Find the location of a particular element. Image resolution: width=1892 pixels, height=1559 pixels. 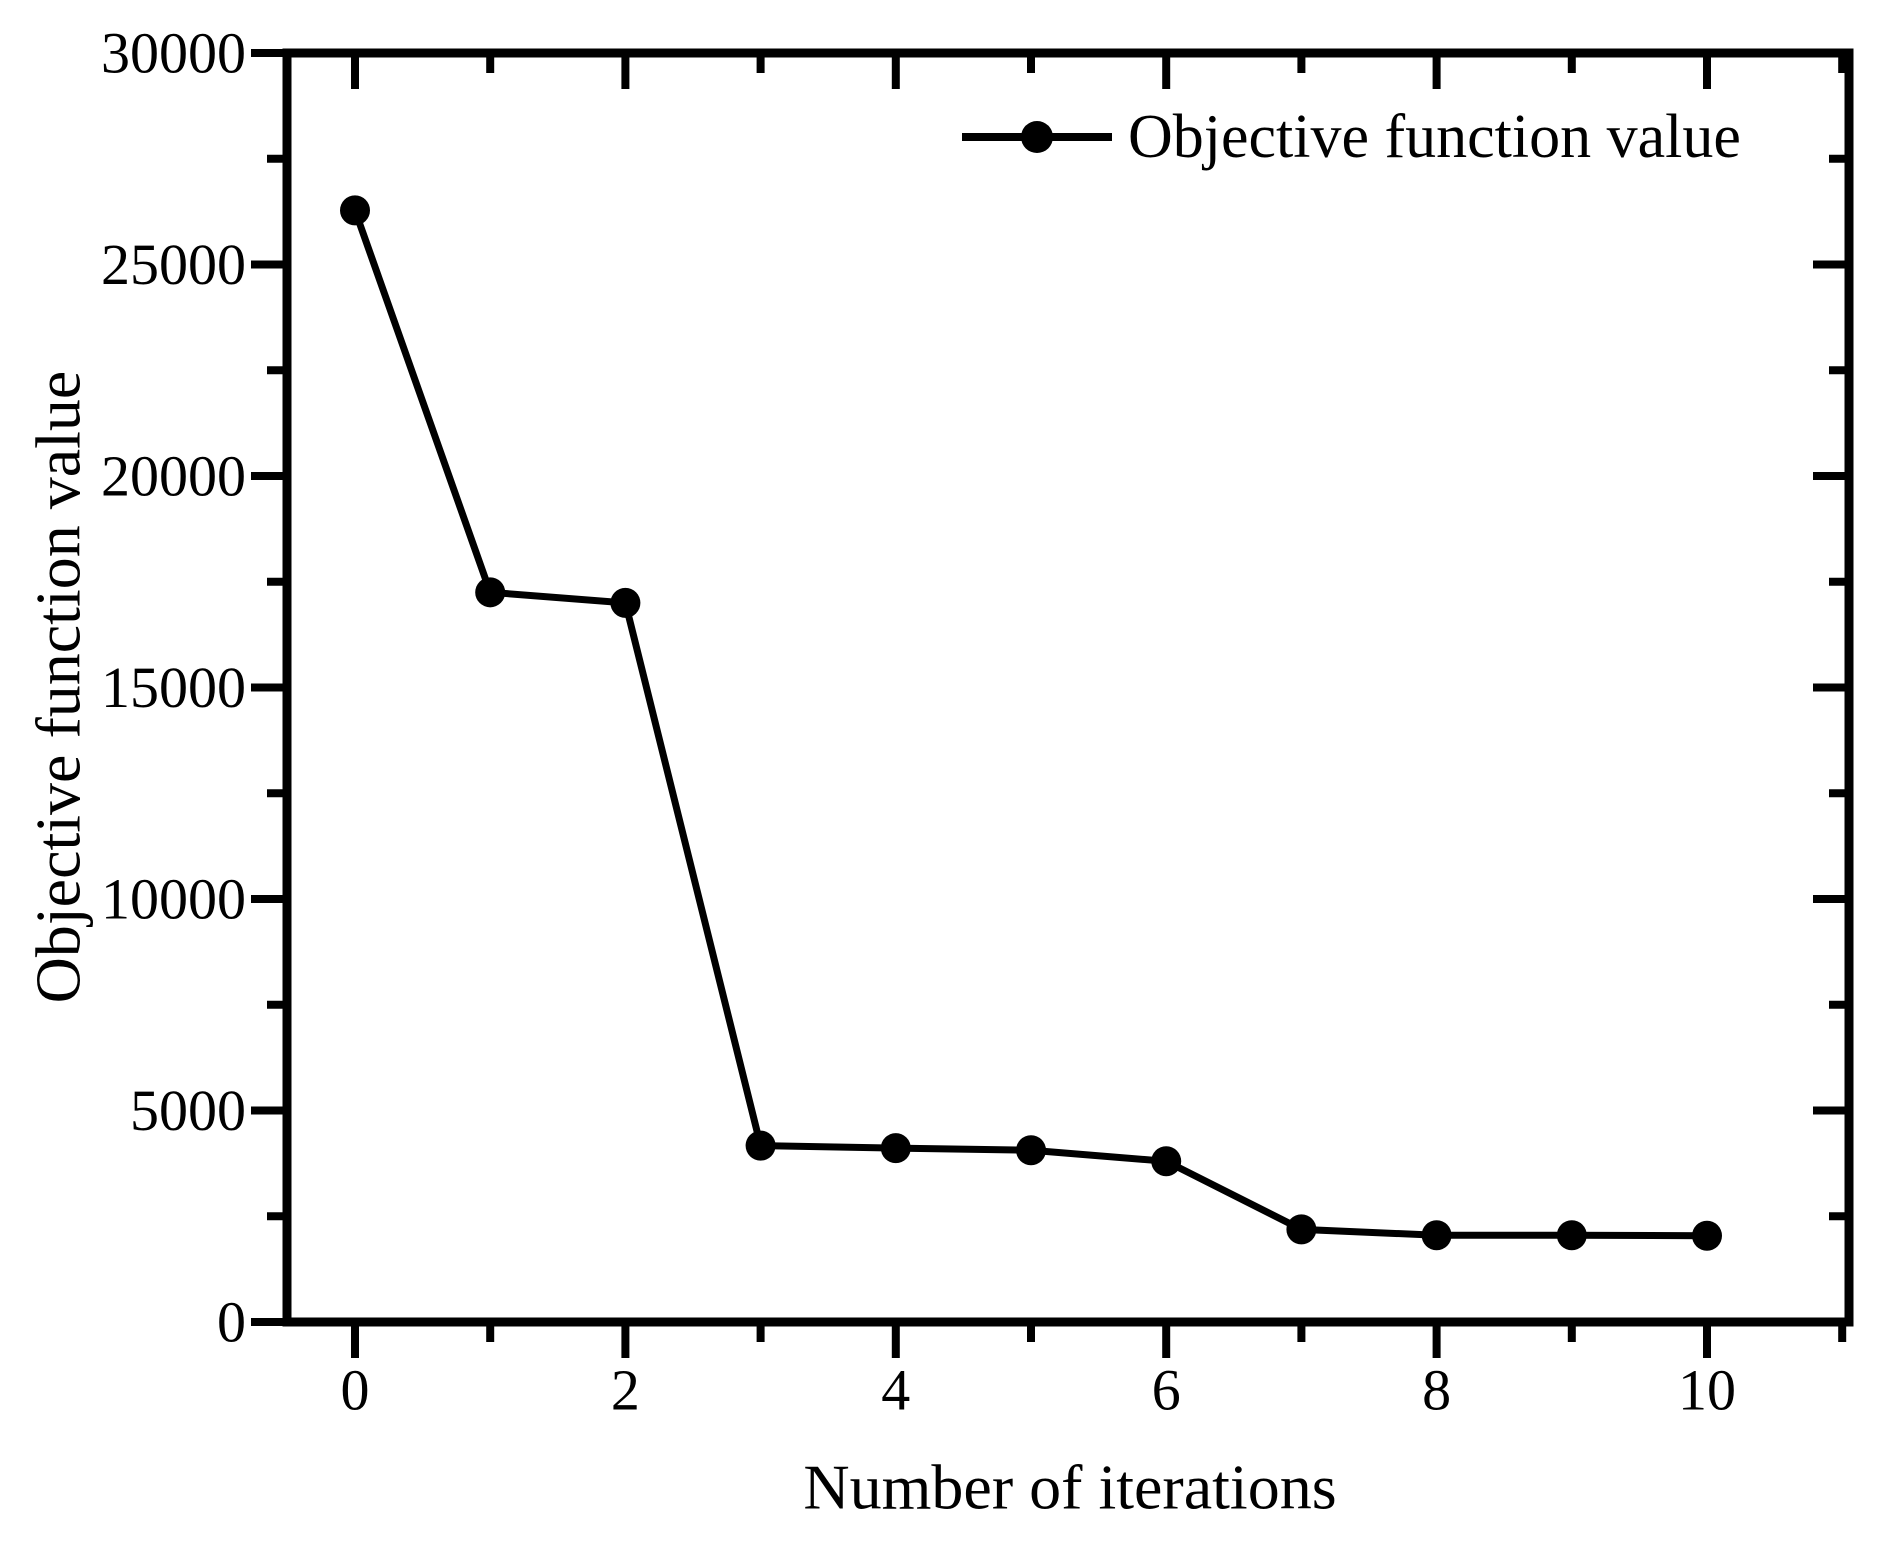

legend-label: Objective function value is located at coordinates (1434, 137).